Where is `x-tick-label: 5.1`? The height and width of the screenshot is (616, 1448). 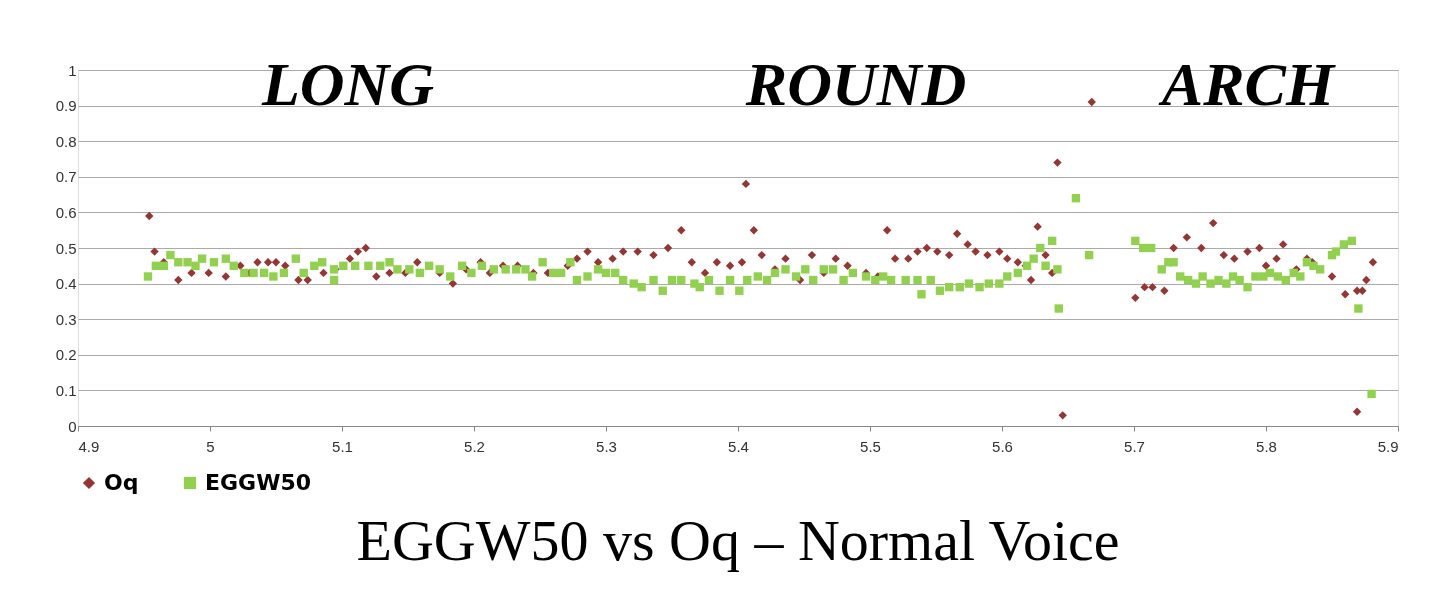 x-tick-label: 5.1 is located at coordinates (342, 446).